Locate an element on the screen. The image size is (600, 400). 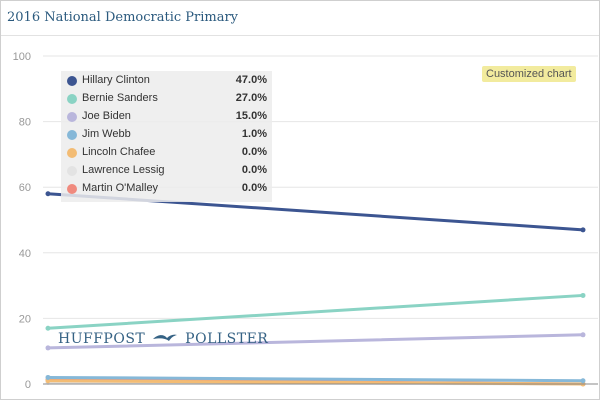
legend-item-jim-webb: Jim Webb 1.0% is located at coordinates (166, 135).